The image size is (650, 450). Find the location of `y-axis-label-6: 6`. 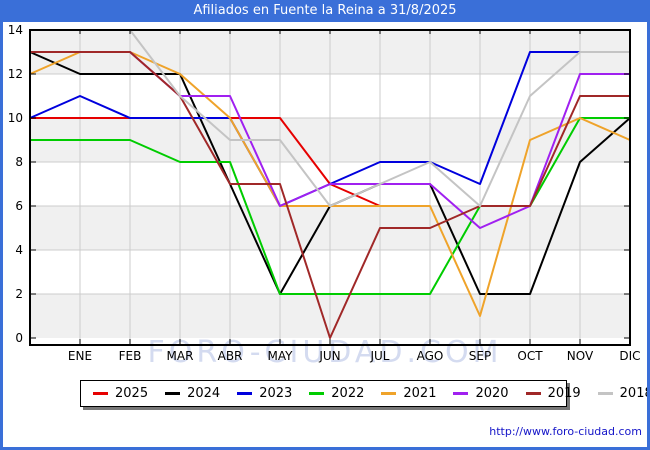

y-axis-label-6: 6 is located at coordinates (19, 206).